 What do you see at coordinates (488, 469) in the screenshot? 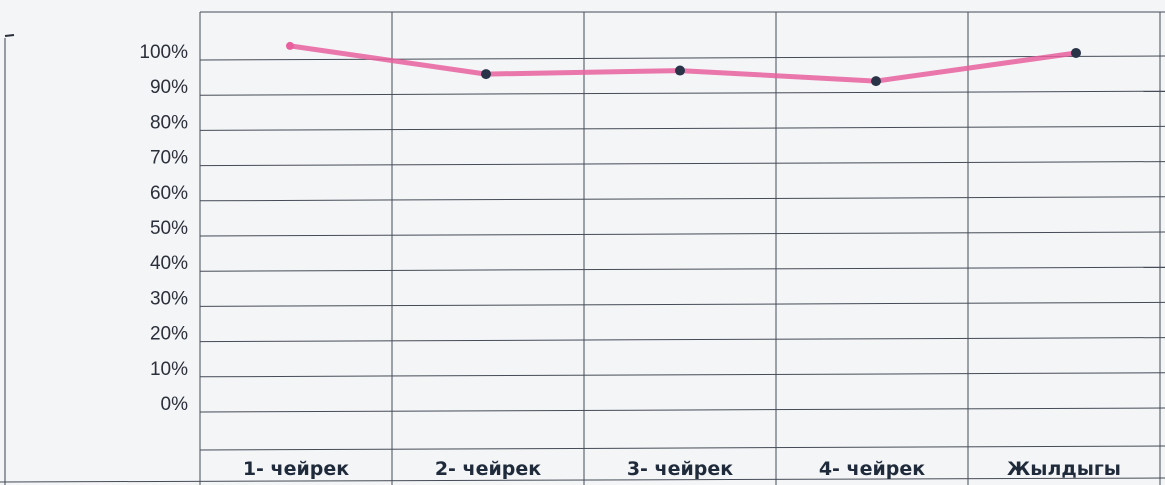
I see `x-tick-label: 2- чейрек` at bounding box center [488, 469].